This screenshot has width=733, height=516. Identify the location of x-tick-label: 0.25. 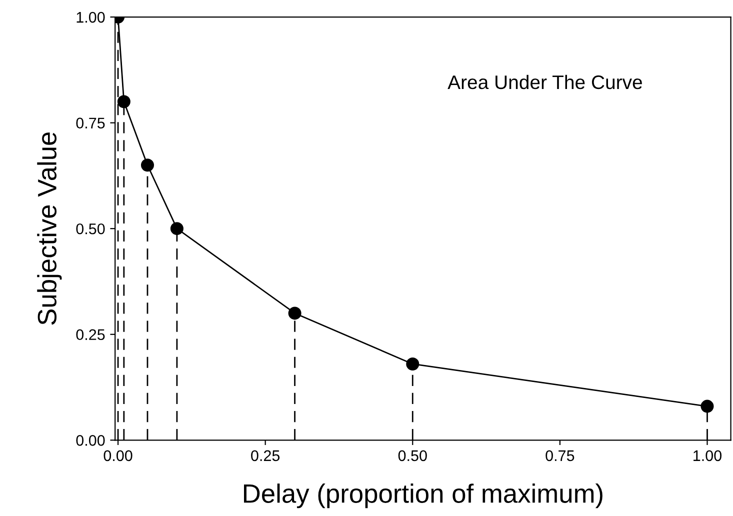
(265, 456).